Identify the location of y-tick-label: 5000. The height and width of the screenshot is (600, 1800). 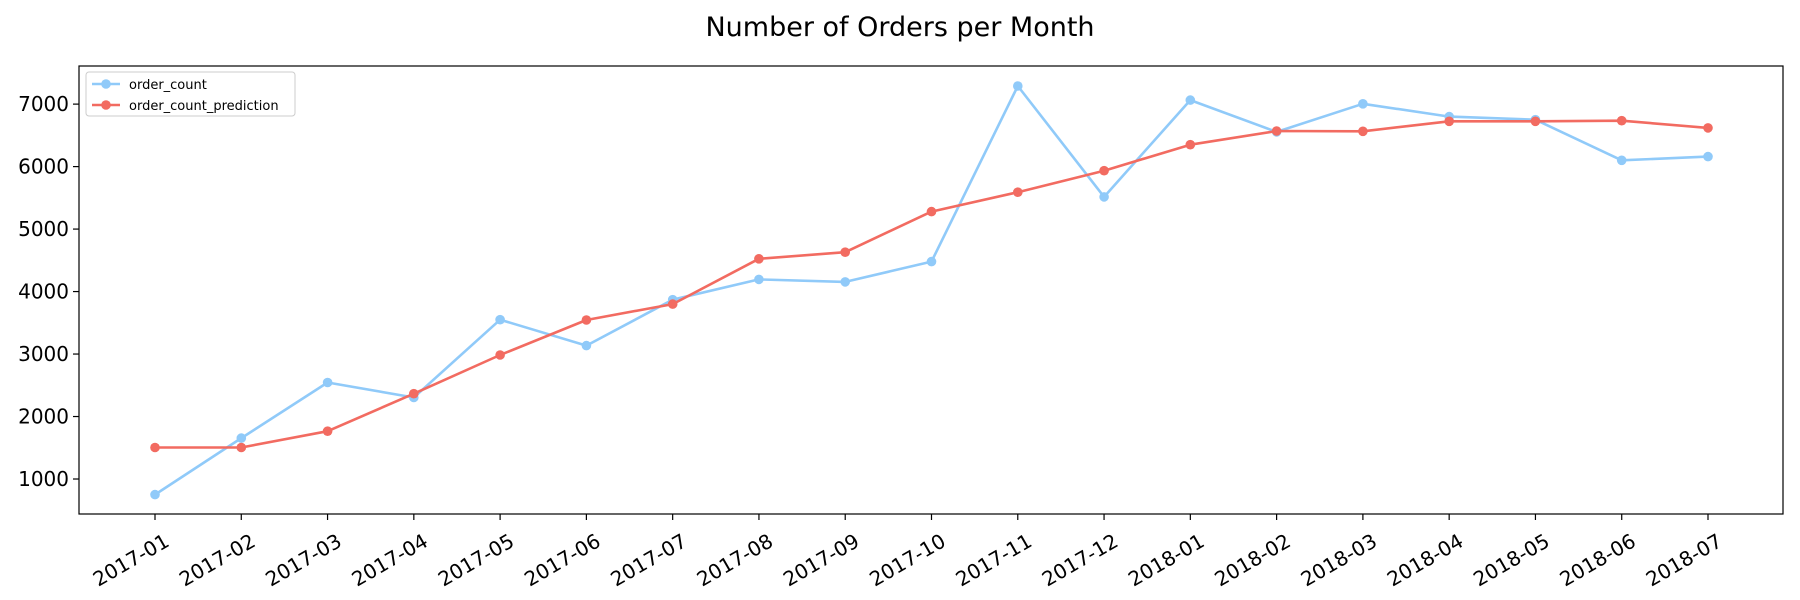
(43, 229).